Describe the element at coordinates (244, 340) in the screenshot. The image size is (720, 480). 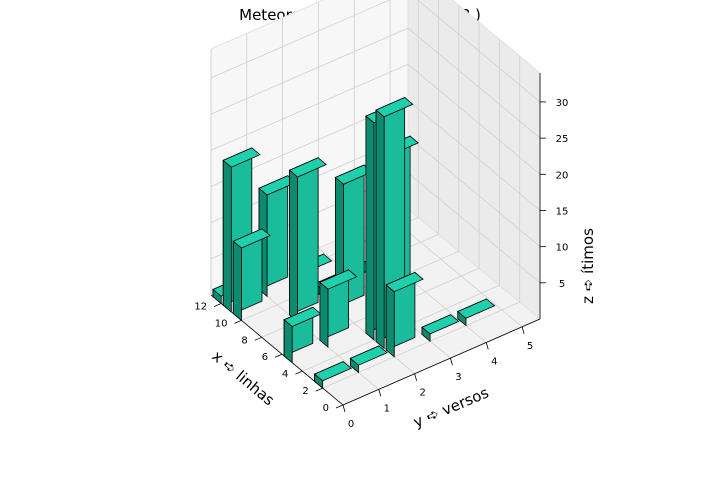
I see `x-tick-label: 8` at that location.